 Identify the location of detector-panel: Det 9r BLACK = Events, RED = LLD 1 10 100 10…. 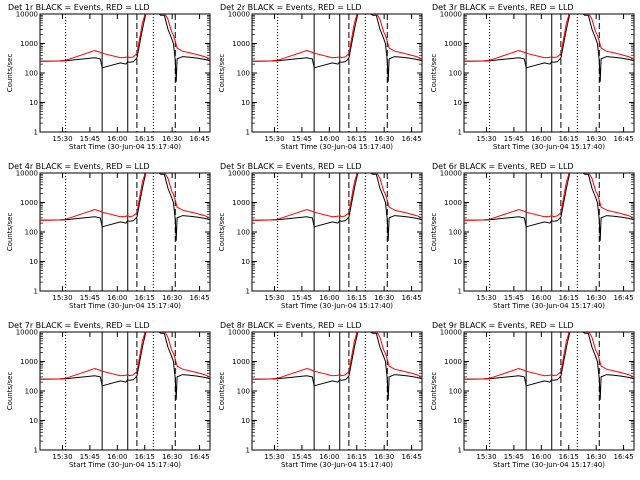
(532, 395).